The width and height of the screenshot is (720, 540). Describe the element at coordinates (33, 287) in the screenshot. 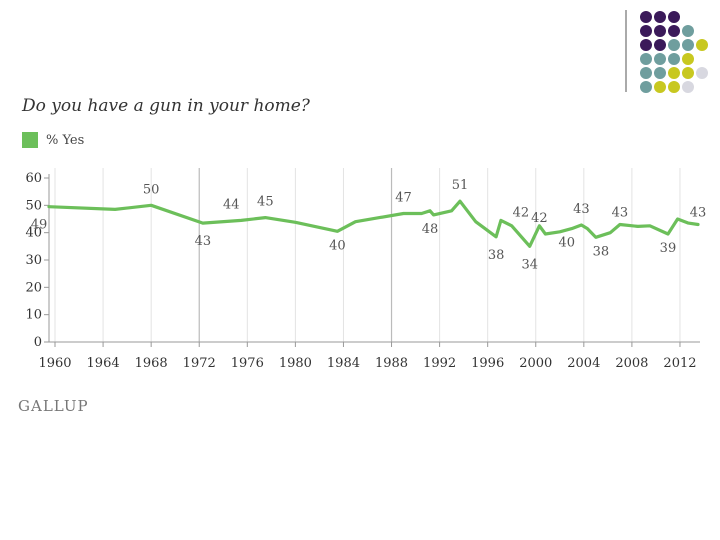

I see `y-tick-label: 20` at that location.